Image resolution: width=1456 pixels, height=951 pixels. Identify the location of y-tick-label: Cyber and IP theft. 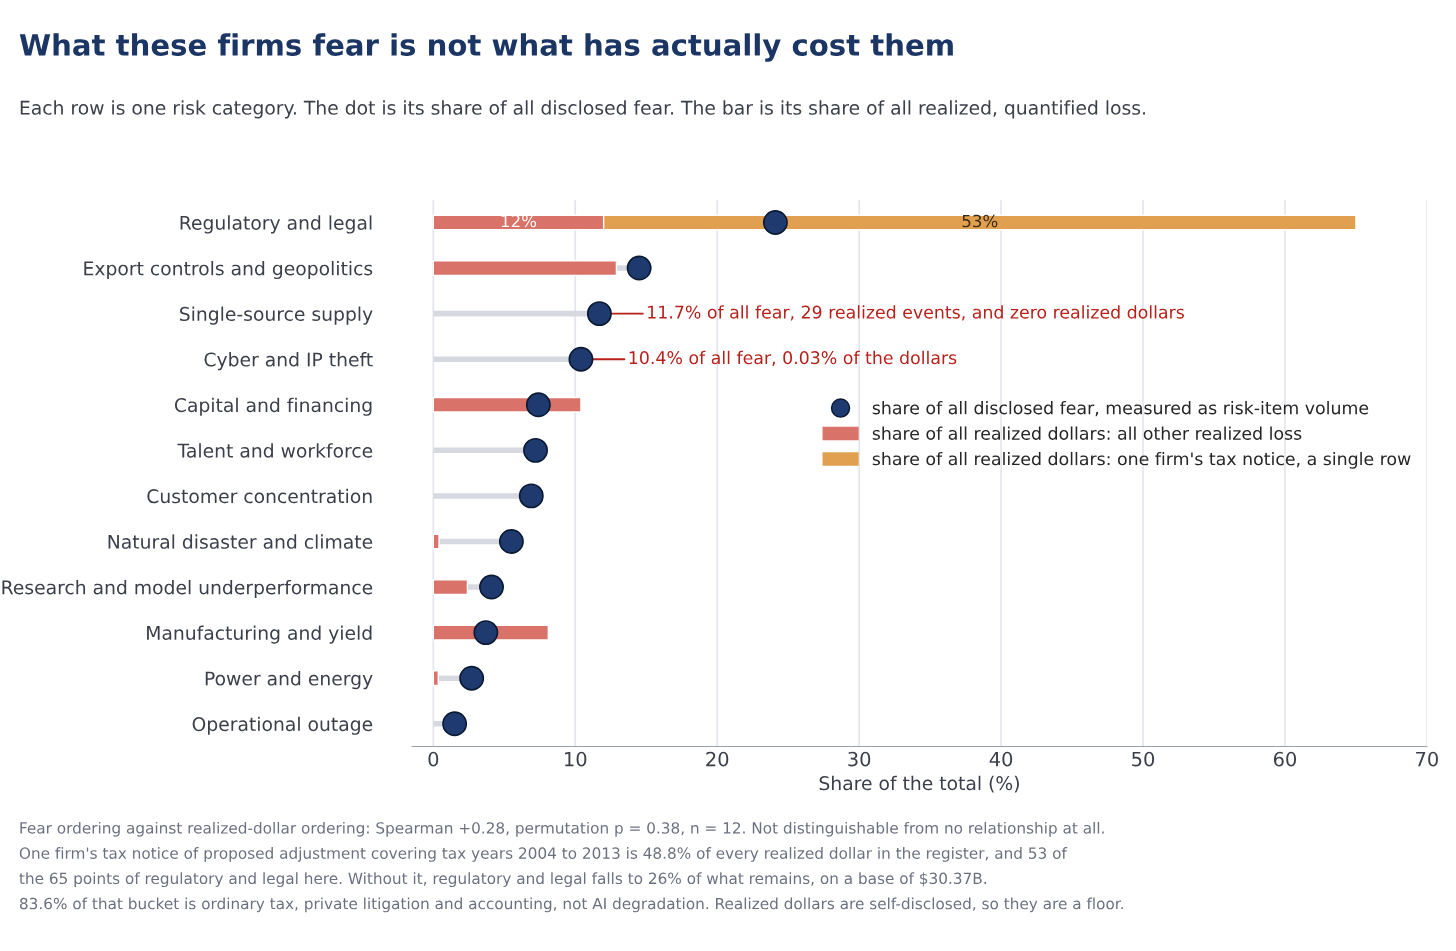
(288, 361).